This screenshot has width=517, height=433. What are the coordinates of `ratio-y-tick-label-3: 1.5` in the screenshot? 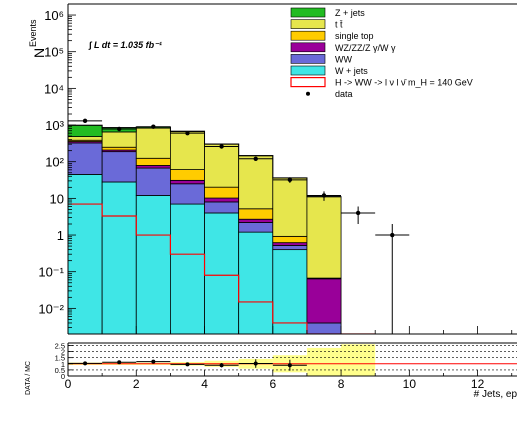 It's located at (60, 358).